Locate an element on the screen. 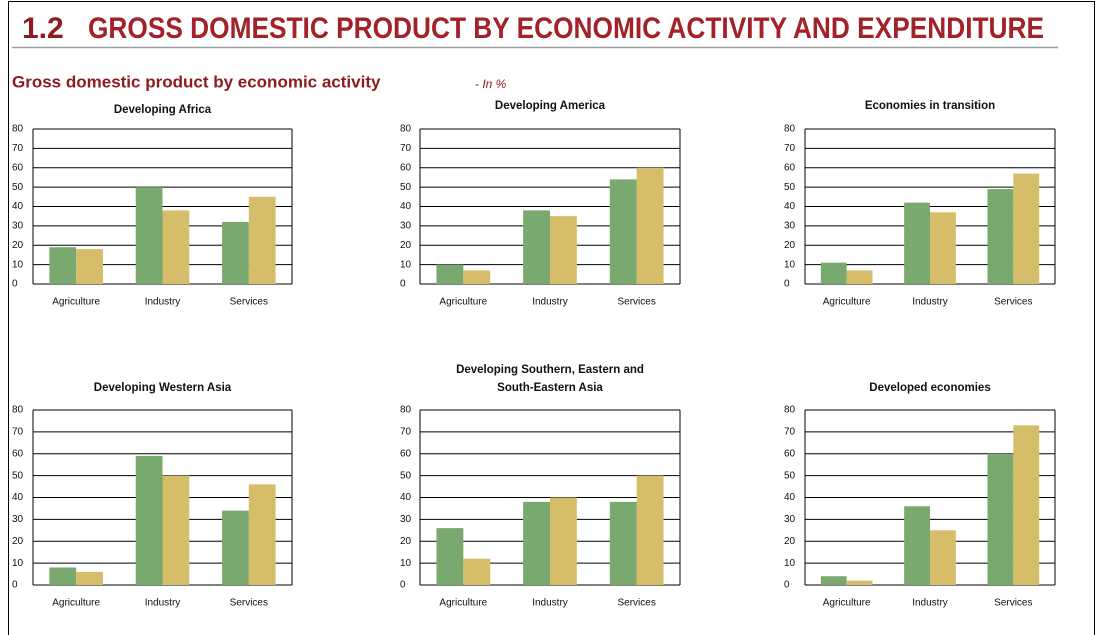  chart-title: Economies in transition is located at coordinates (930, 106).